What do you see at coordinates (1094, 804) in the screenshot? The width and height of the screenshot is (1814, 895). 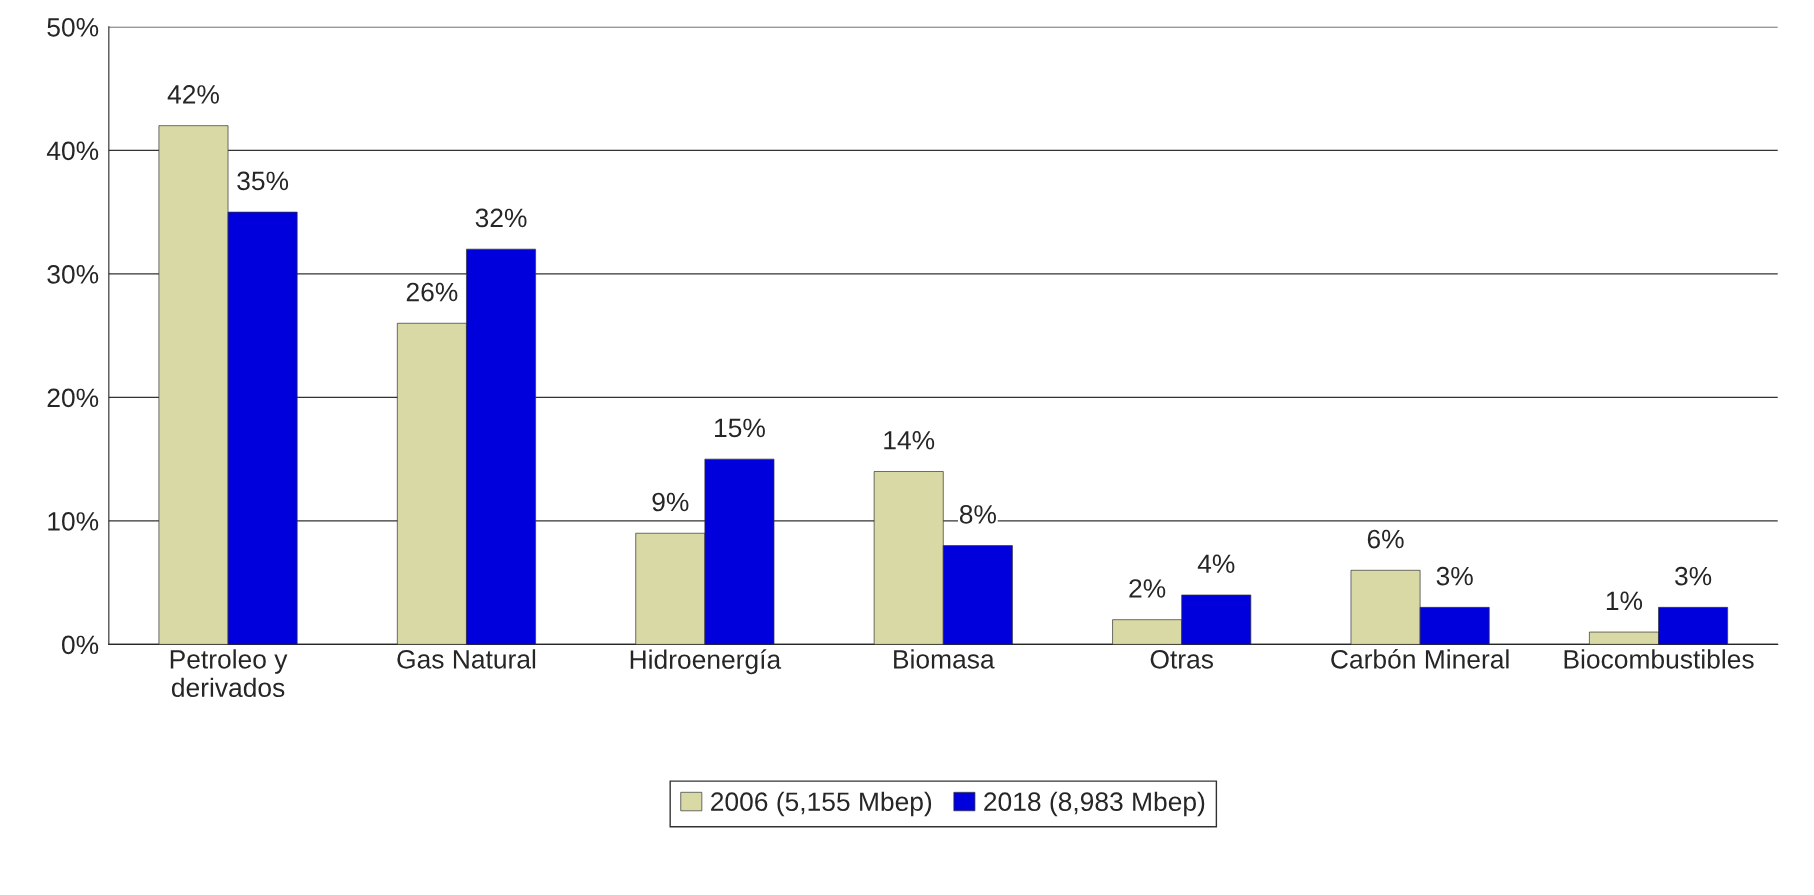 I see `legend-label: 2018 (8,983 Mbep)` at bounding box center [1094, 804].